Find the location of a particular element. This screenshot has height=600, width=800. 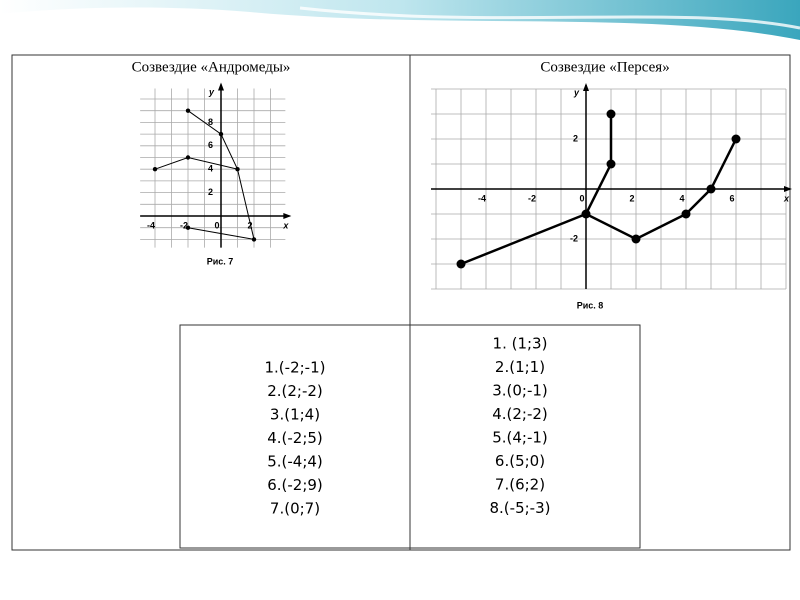

y-tick-label: -2 is located at coordinates (574, 238).